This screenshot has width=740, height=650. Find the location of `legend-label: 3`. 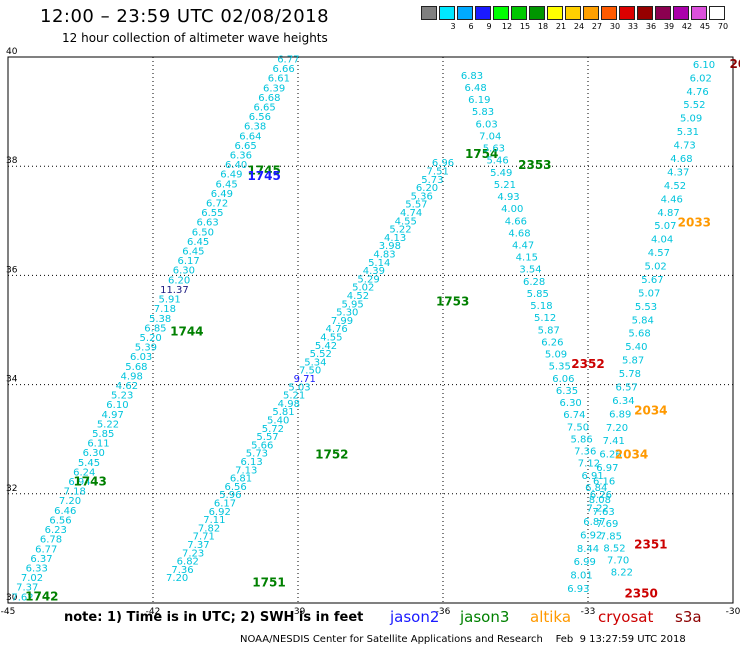

legend-label: 3 is located at coordinates (453, 26).